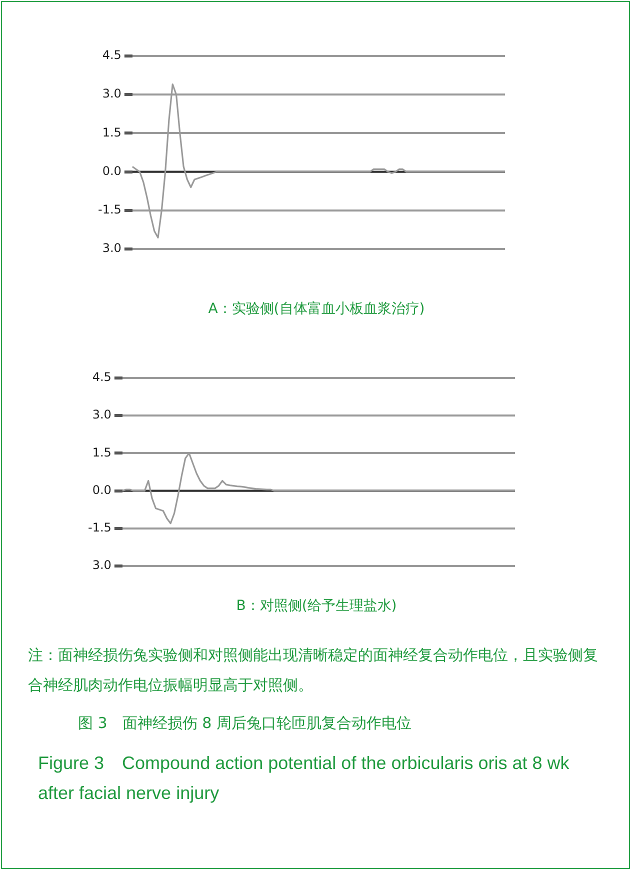 The image size is (633, 872). I want to click on text: 注：面神经损伤兔实验侧和对照侧能出现清晰稳定的面神经复合动作电位，且实验侧复合神经肌肉动作电位振幅明显高于对照侧。, so click(313, 670).